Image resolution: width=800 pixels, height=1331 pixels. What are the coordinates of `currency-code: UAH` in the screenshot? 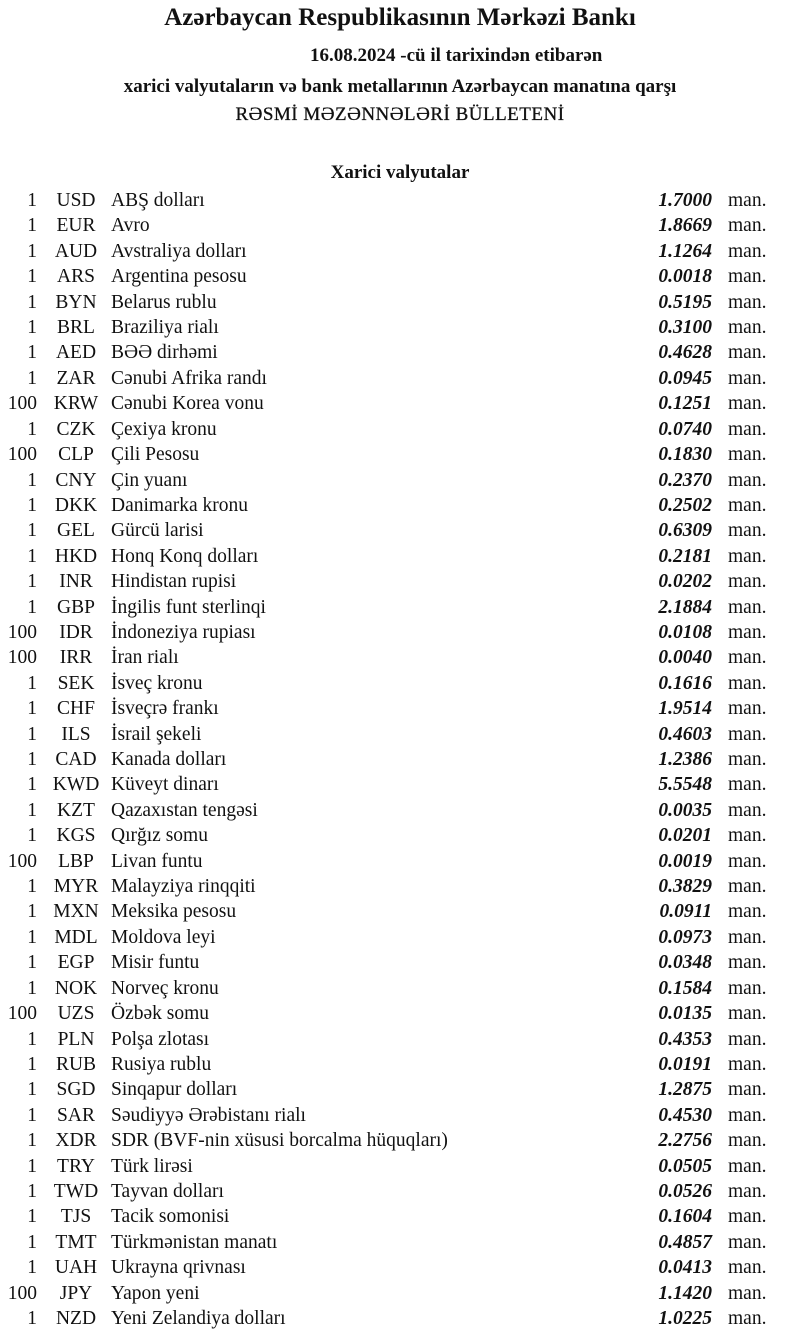 It's located at (76, 1268).